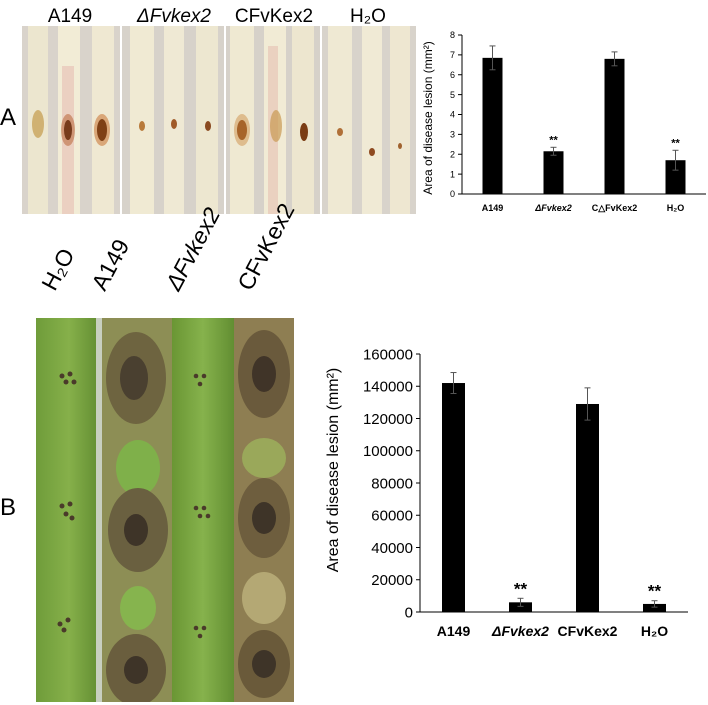 The image size is (708, 705). I want to click on panel-b-category-label: A149, so click(454, 631).